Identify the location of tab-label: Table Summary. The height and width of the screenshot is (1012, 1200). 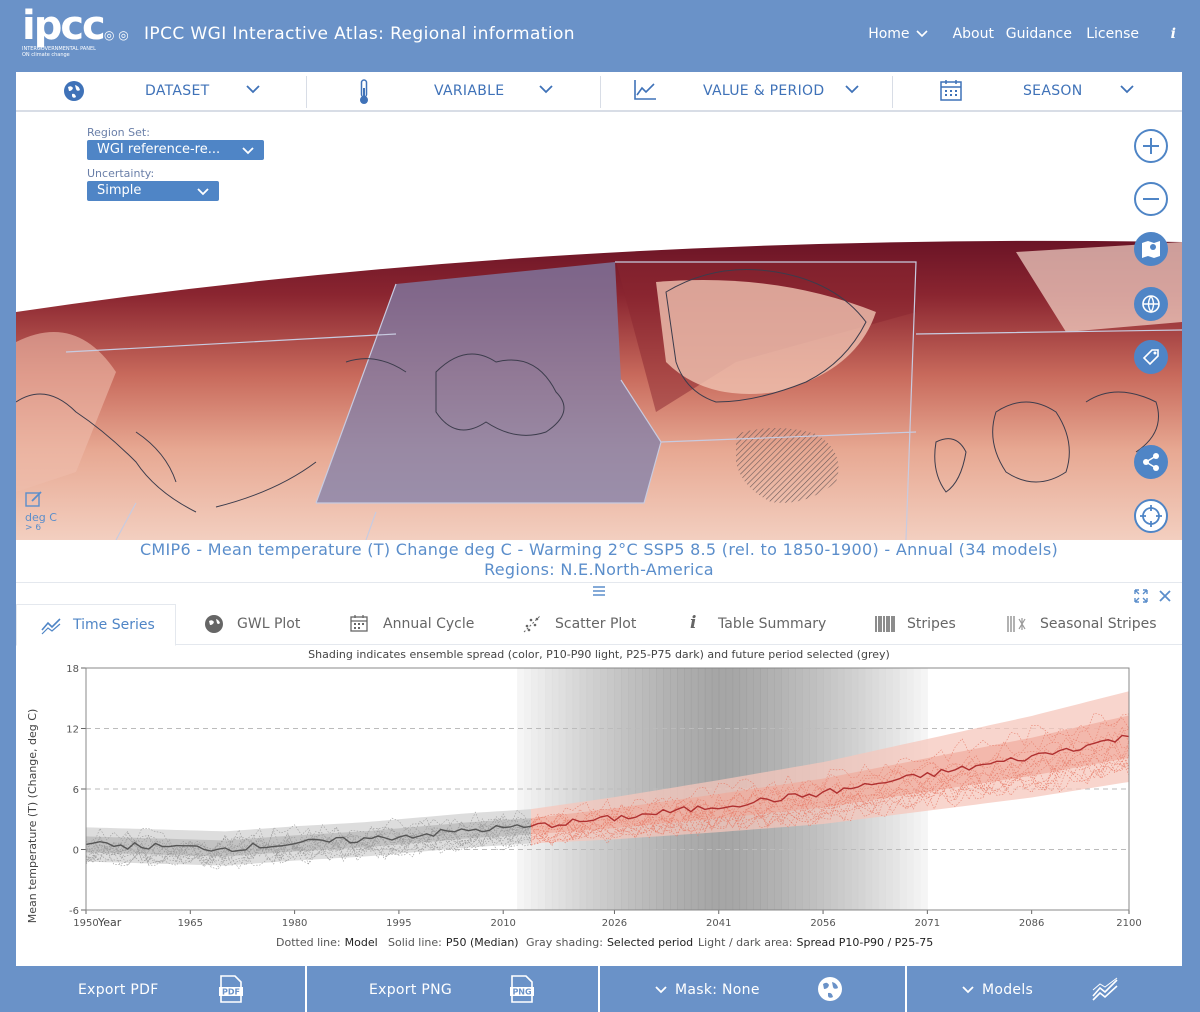
(772, 624).